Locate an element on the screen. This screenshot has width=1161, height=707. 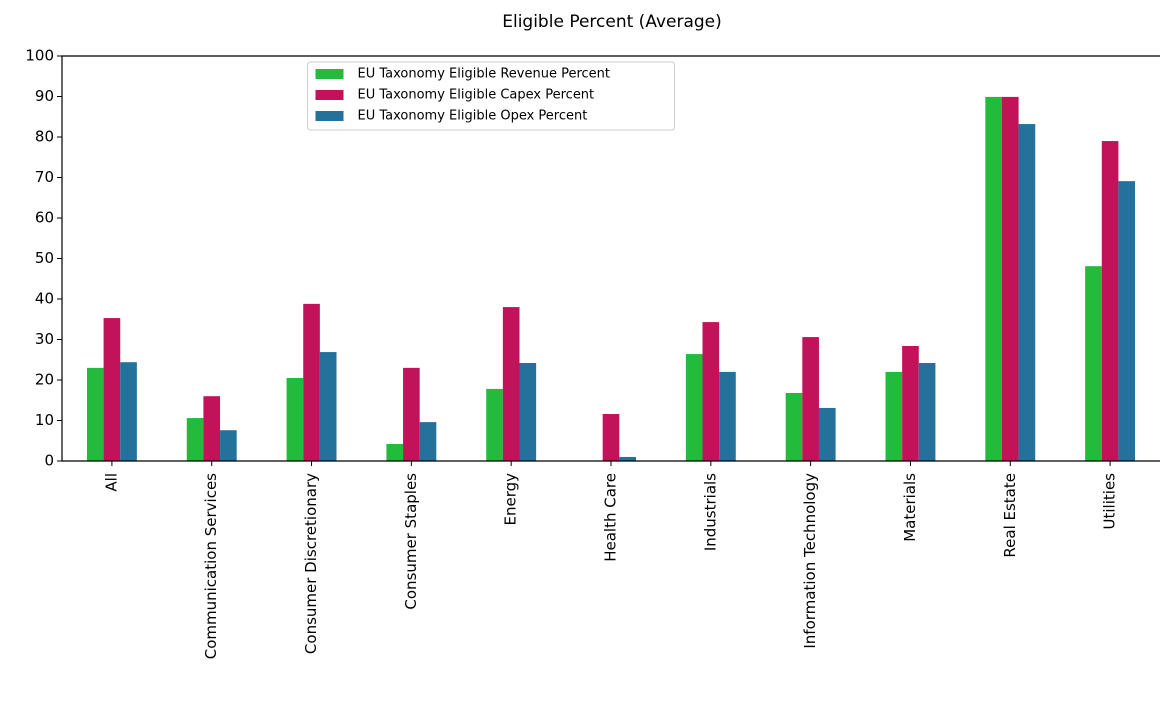
legend-label: EU Taxonomy Eligible Capex Percent is located at coordinates (476, 95).